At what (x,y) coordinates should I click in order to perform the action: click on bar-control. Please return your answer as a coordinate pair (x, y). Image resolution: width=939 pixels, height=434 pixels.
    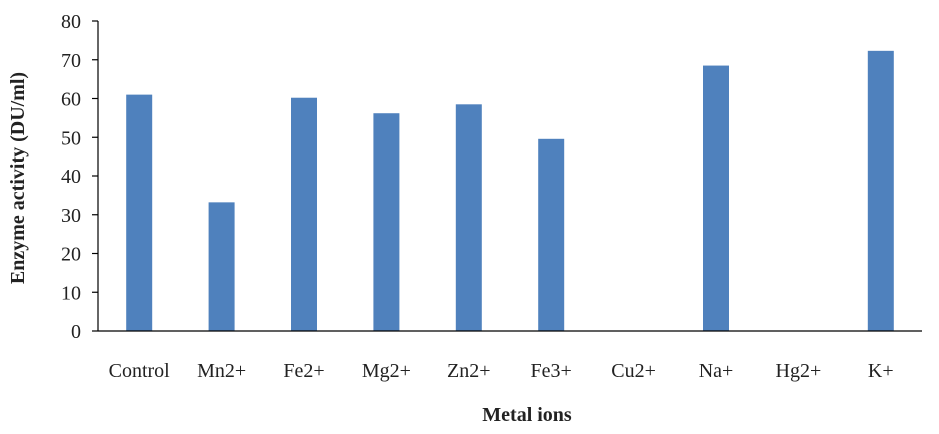
    Looking at the image, I should click on (139, 212).